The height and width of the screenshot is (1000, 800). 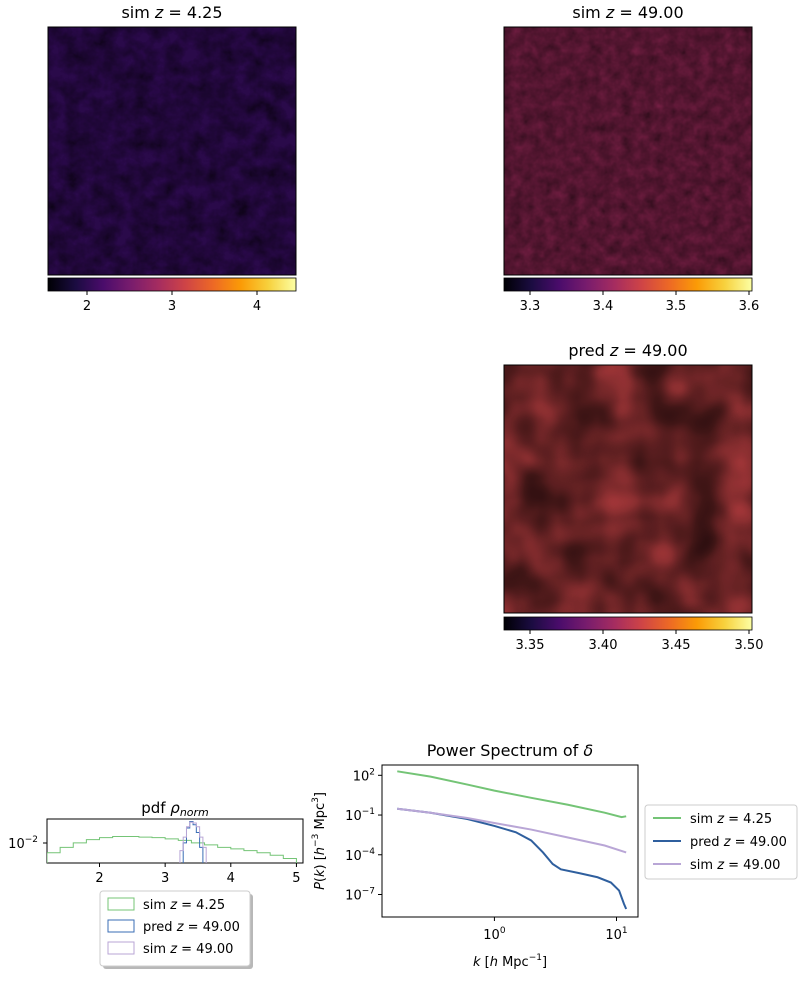 I want to click on colorbar-ticks: 3.35 3.40 3.45 3.50, so click(x=640, y=641).